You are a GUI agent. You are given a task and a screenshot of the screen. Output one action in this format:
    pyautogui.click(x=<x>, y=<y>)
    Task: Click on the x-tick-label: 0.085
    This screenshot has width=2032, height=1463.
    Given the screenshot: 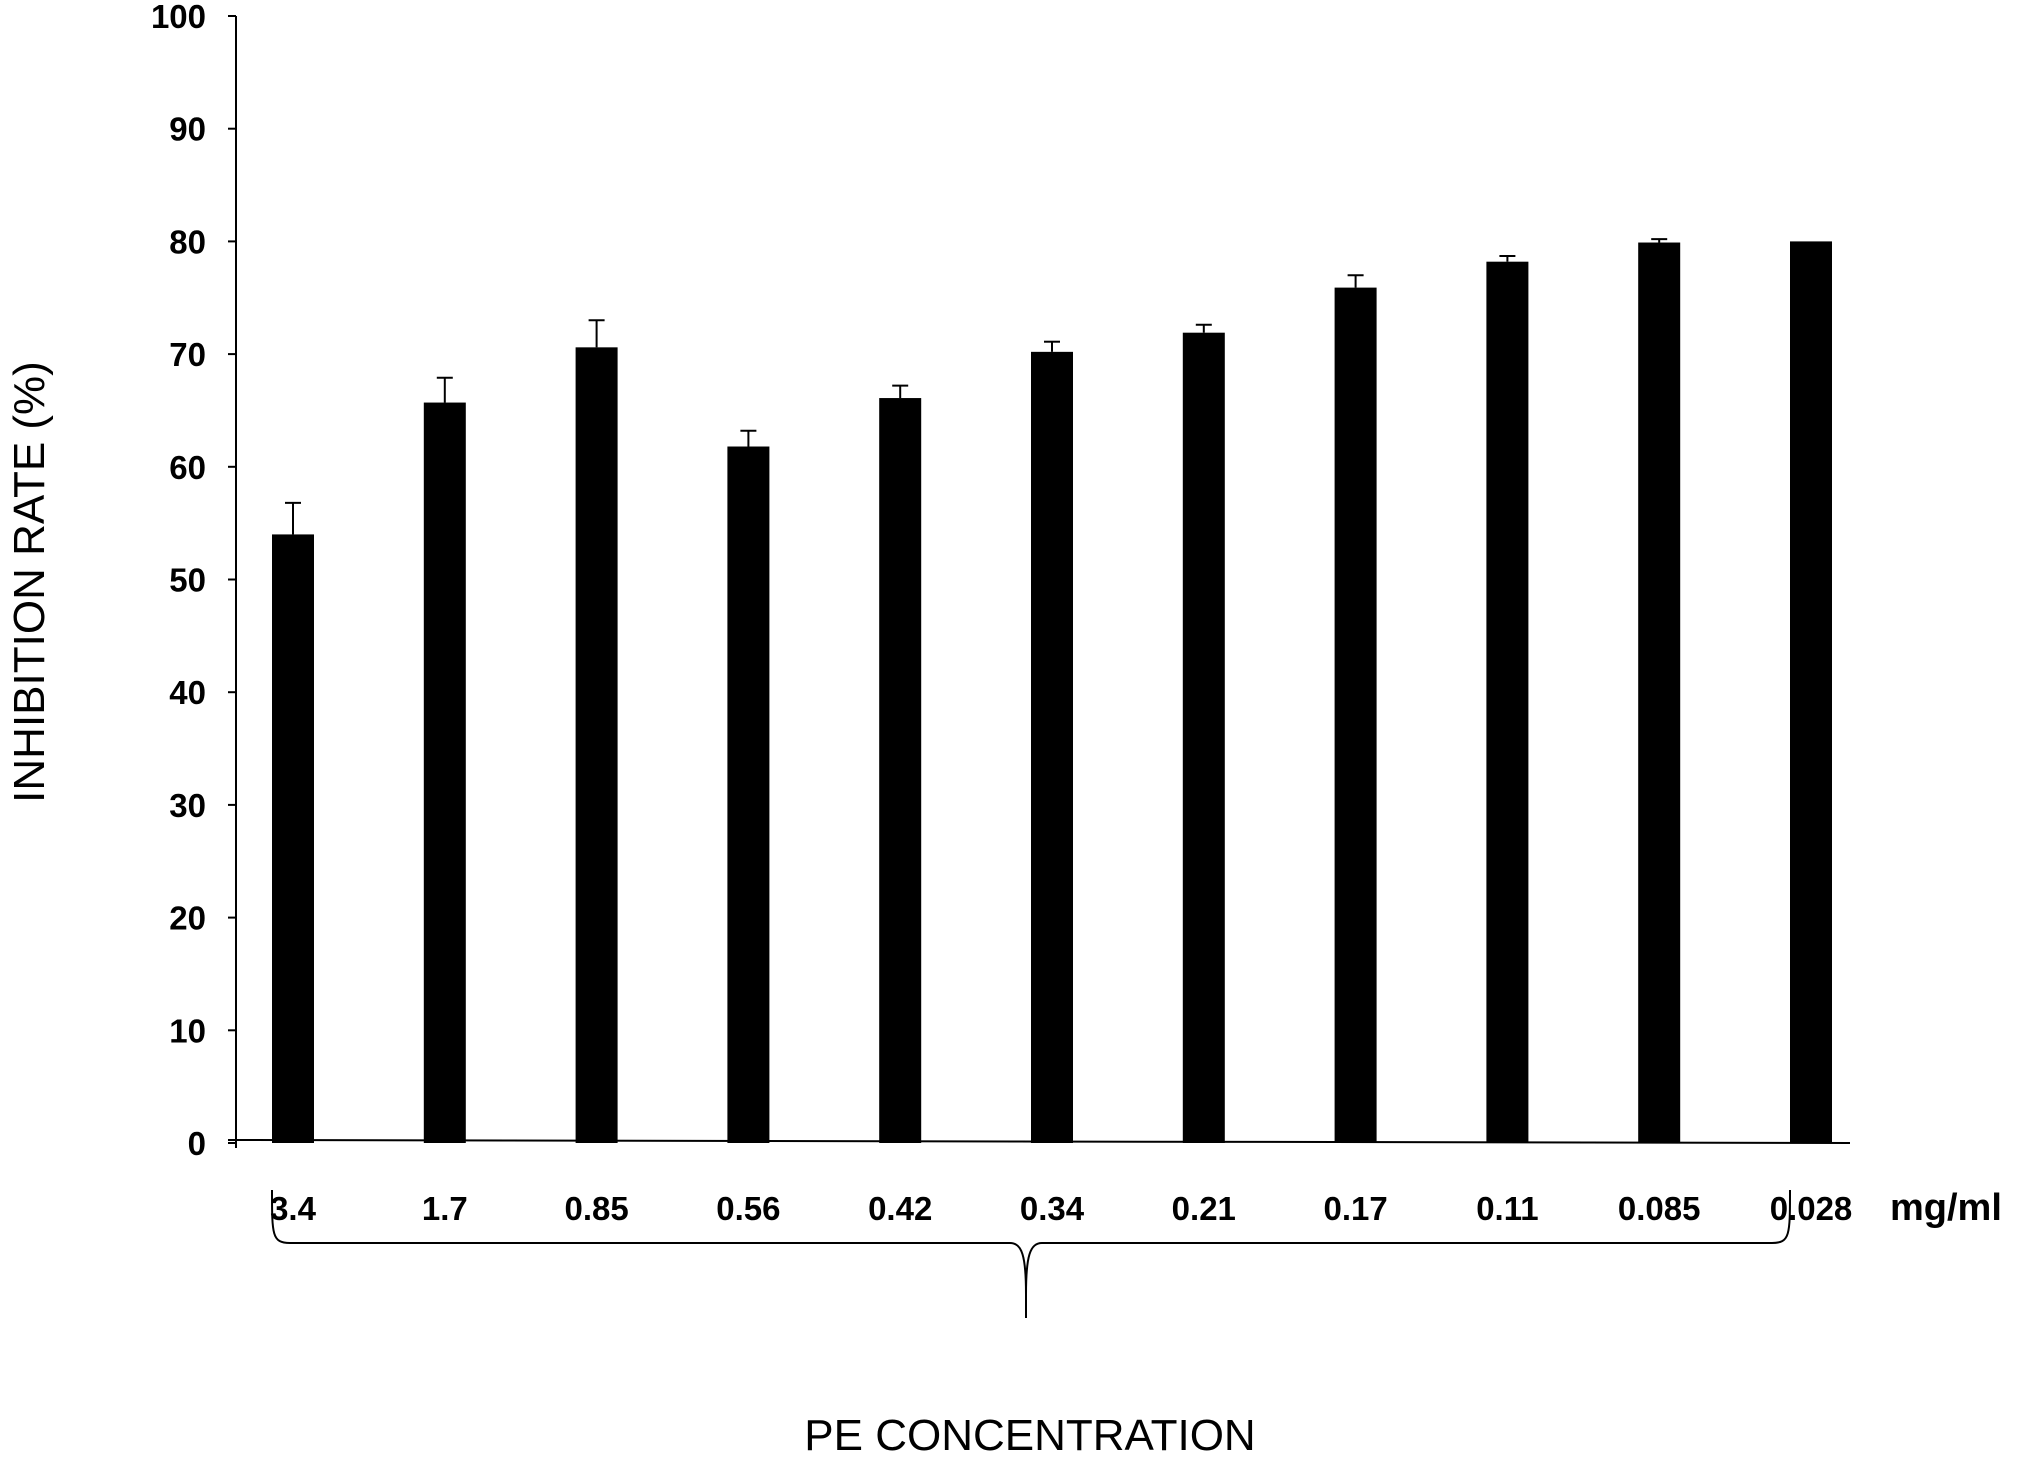 What is the action you would take?
    pyautogui.click(x=1659, y=1208)
    